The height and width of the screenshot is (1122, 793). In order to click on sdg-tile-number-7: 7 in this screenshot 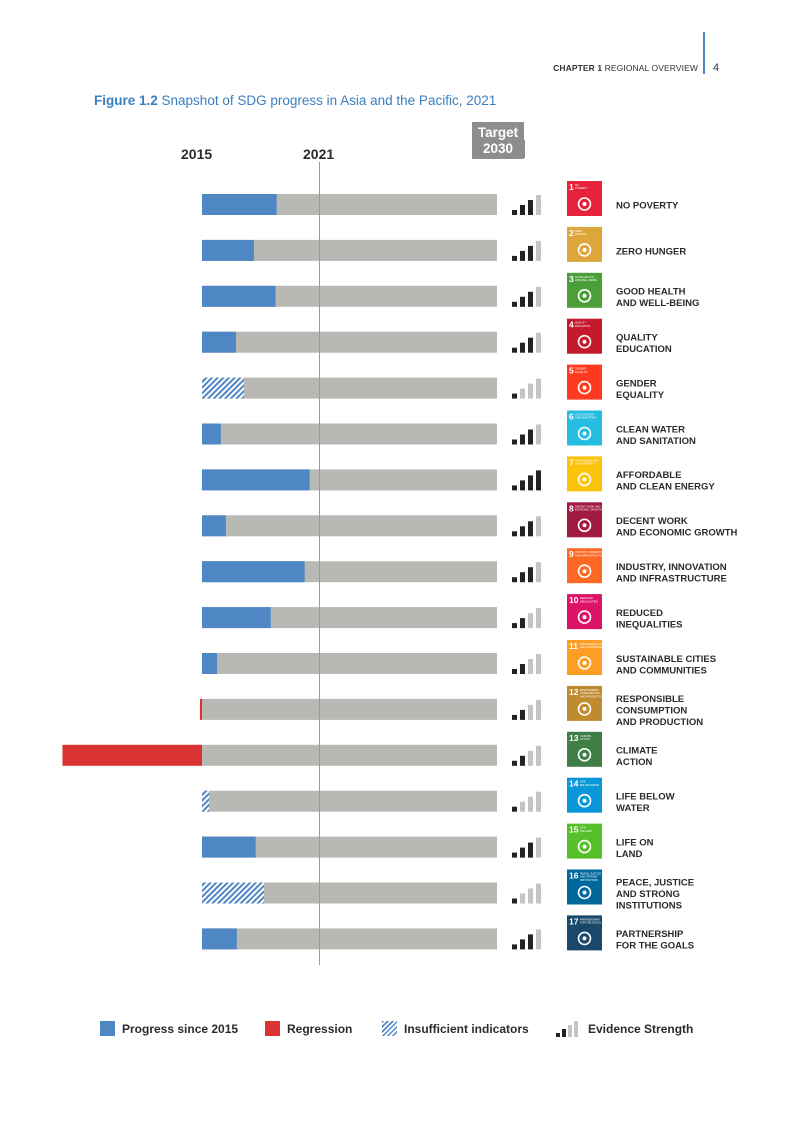, I will do `click(571, 462)`.